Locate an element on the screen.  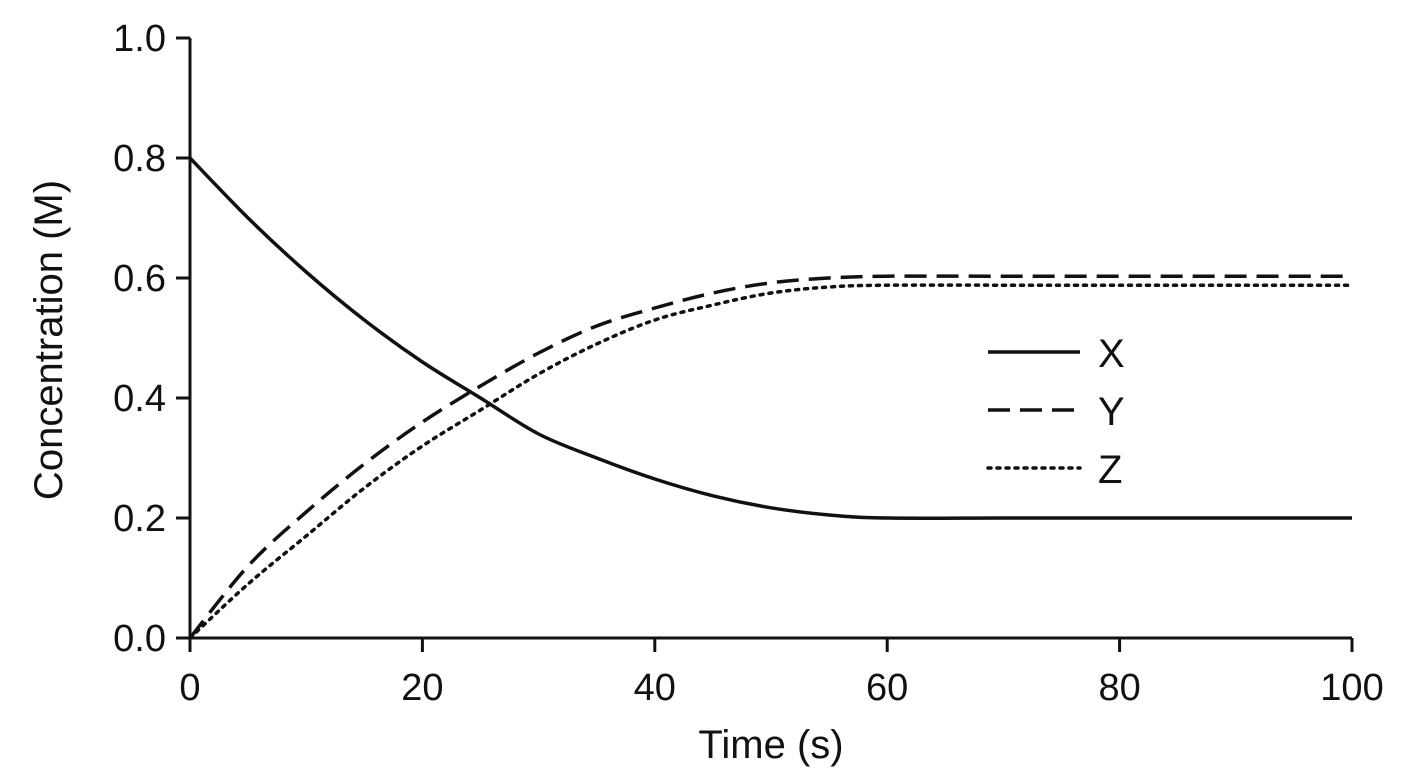
y-tick-label: 0.6 is located at coordinates (139, 279).